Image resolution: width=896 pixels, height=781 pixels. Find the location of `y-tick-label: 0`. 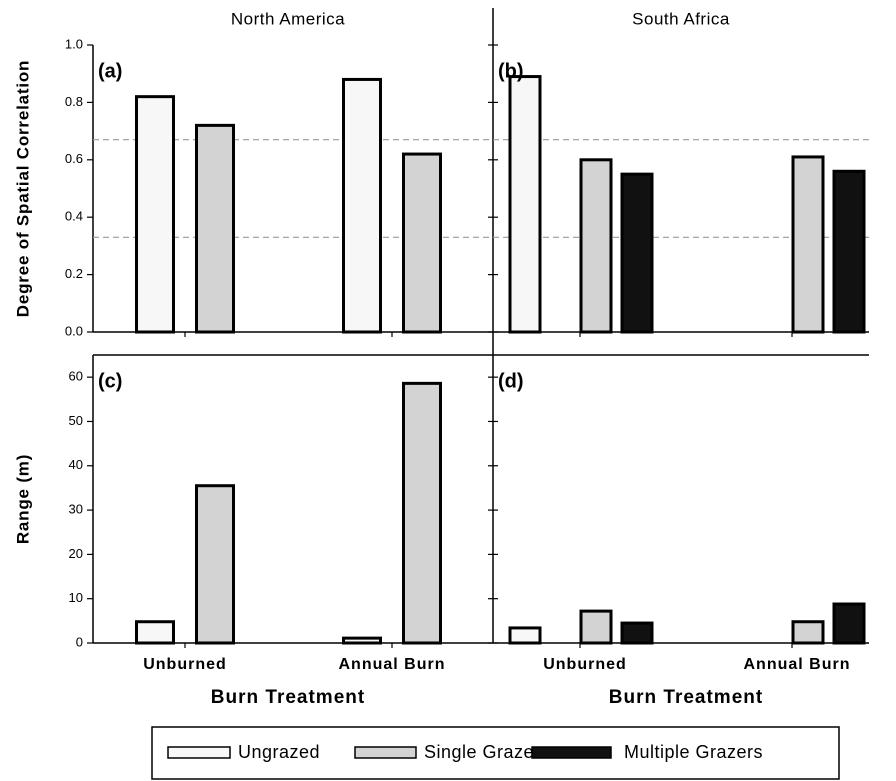

y-tick-label: 0 is located at coordinates (79, 641).